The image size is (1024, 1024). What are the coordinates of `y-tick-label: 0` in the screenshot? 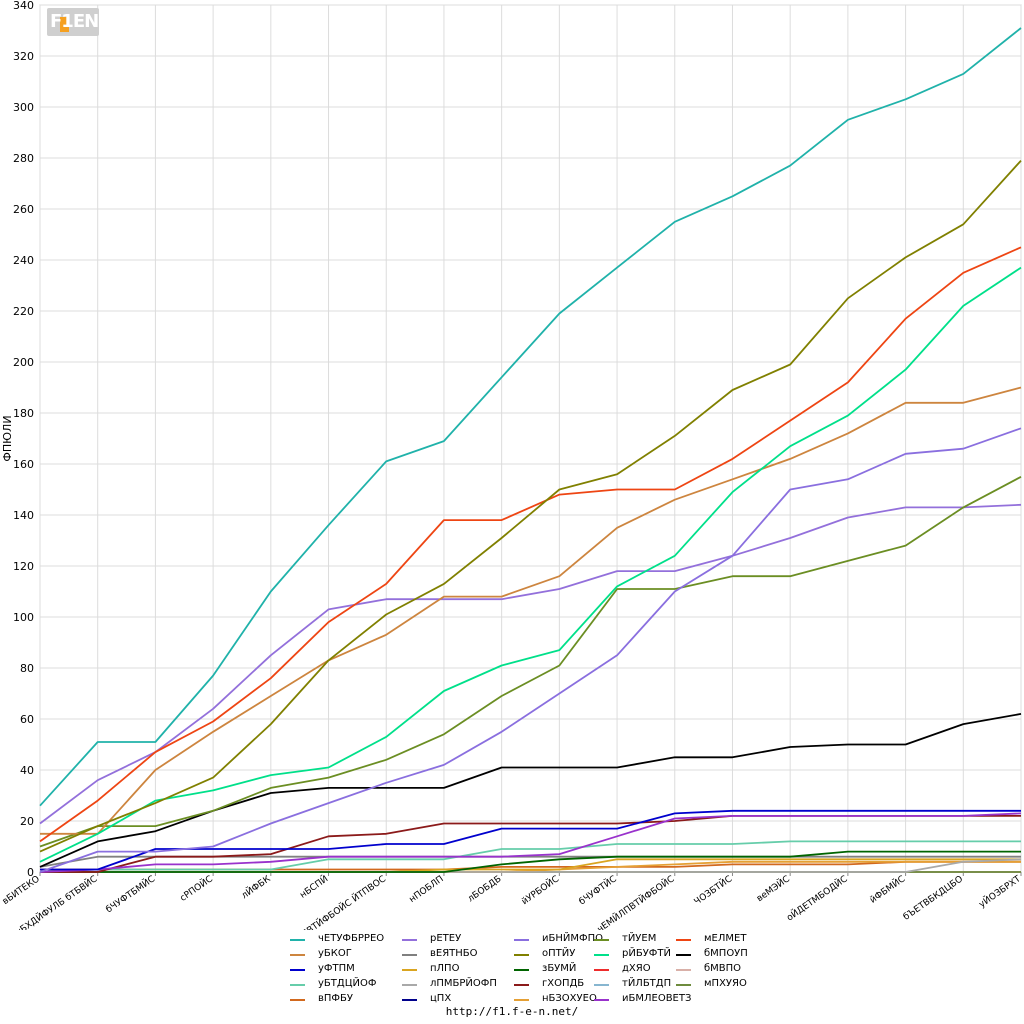 It's located at (30, 872).